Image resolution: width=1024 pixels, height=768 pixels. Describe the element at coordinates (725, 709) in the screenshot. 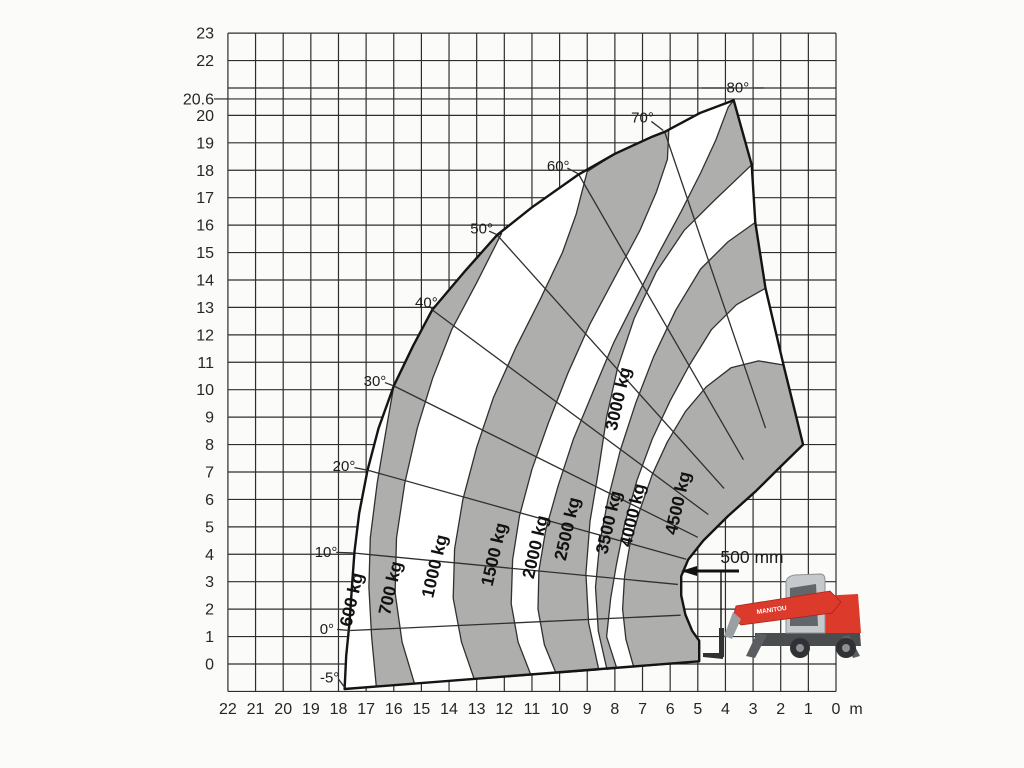

I see `x-axis-tick-label: 4` at that location.